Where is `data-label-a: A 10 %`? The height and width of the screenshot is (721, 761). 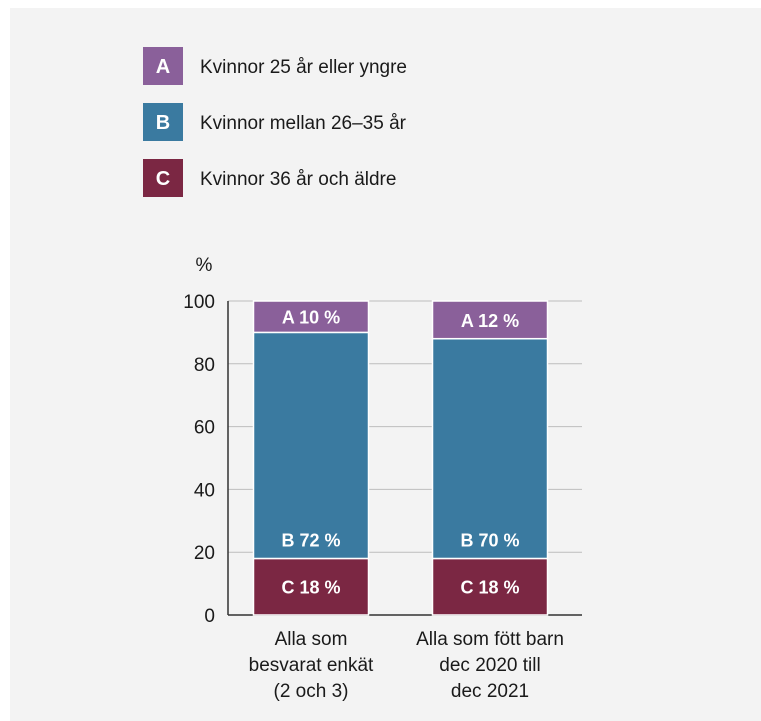 data-label-a: A 10 % is located at coordinates (311, 318).